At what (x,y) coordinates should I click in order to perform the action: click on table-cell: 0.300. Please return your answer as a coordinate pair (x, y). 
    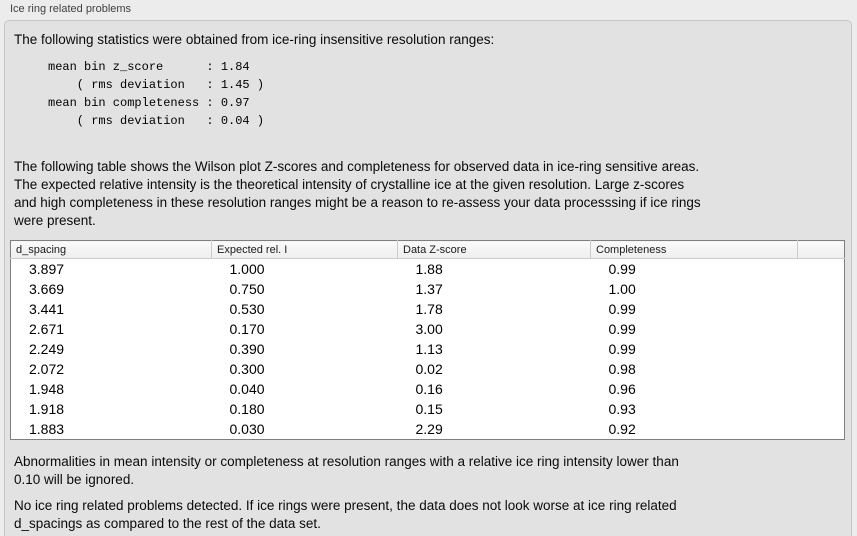
    Looking at the image, I should click on (247, 369).